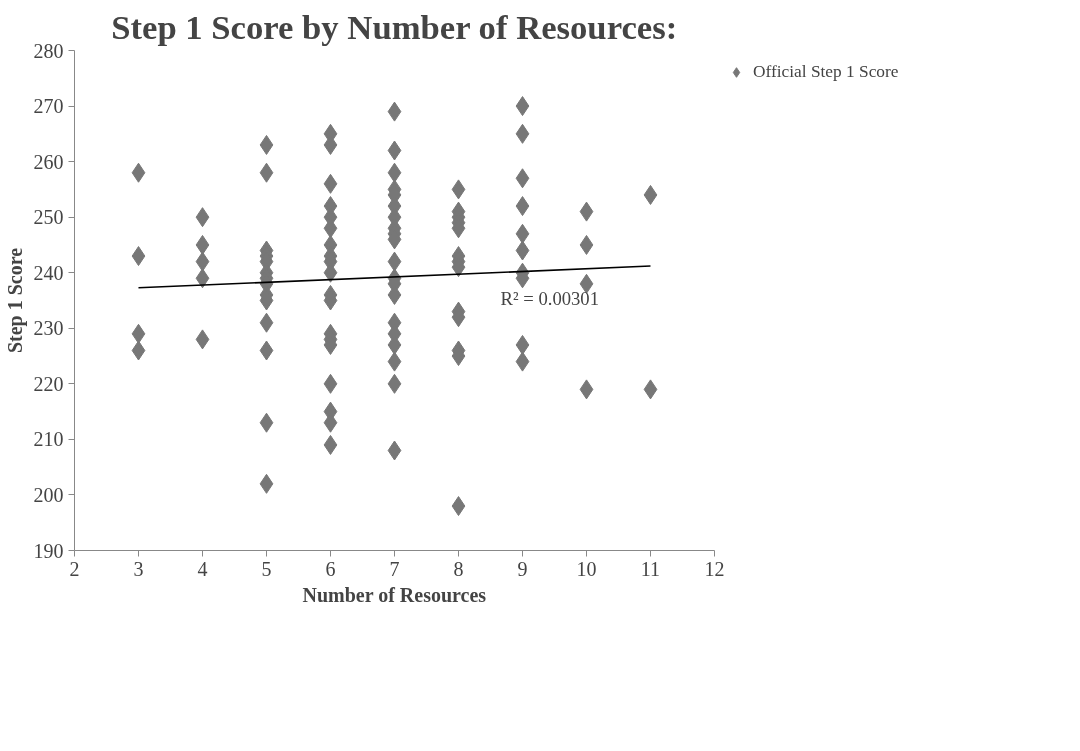 The image size is (1080, 751). I want to click on y-axis-title: Step 1 Score, so click(15, 300).